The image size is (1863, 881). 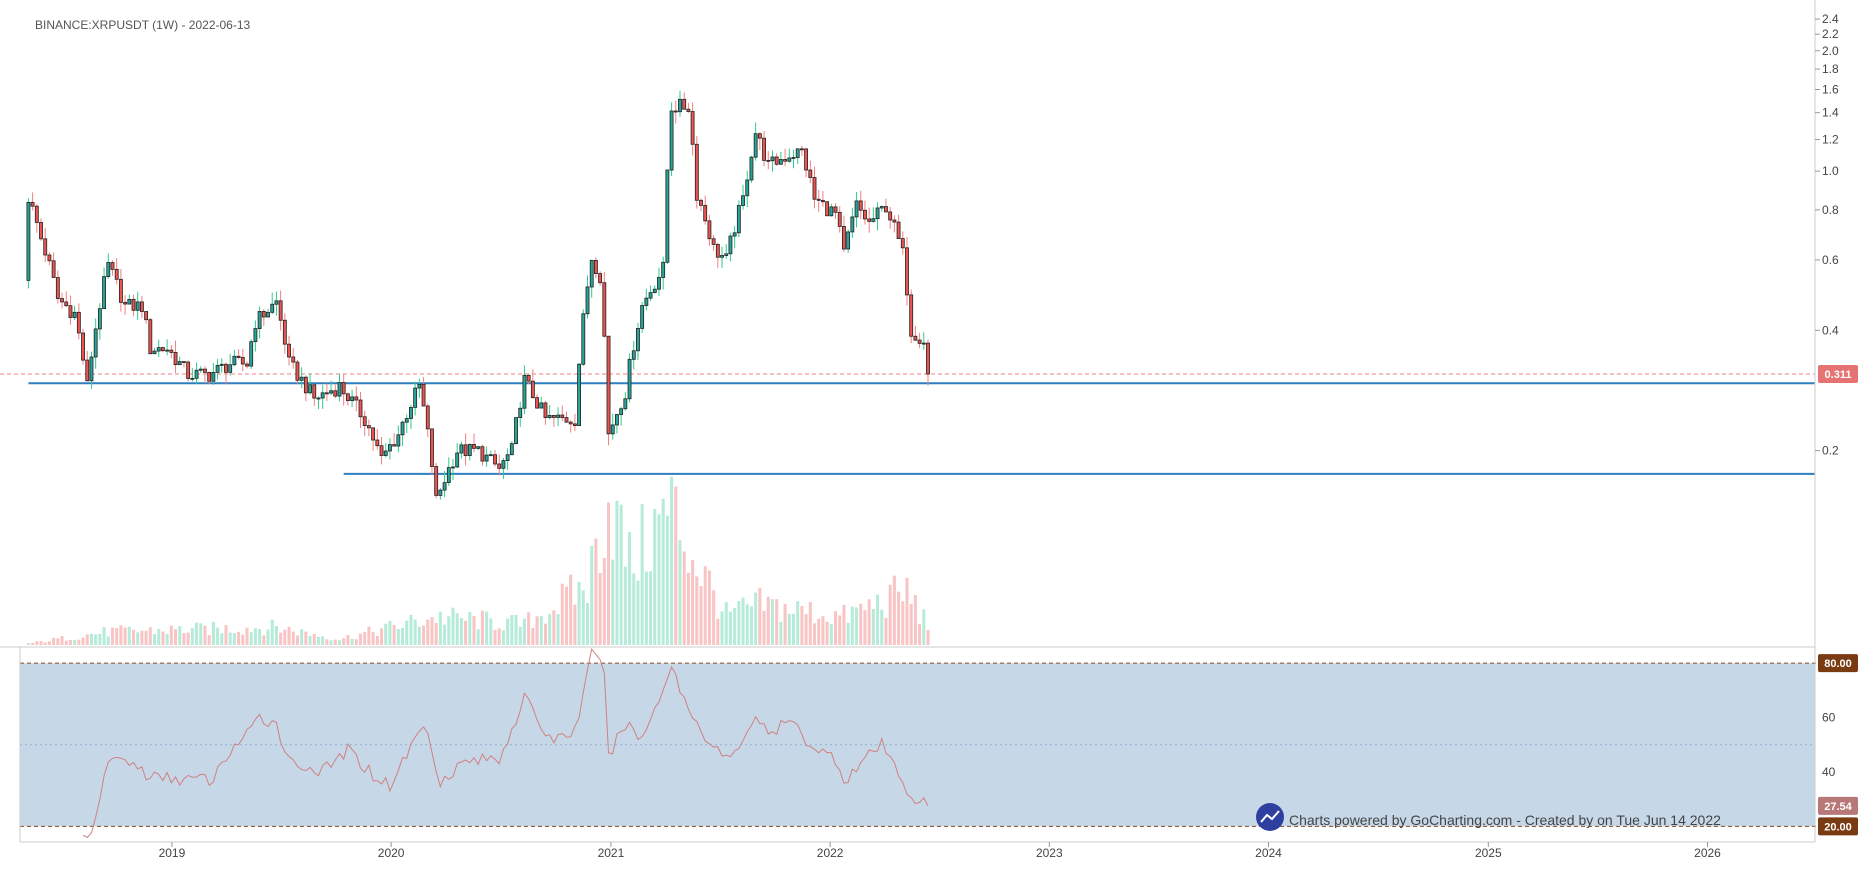 What do you see at coordinates (1827, 235) in the screenshot?
I see `price-axis-ticks: 0.2 0.4 0.6 0.8 1.0 1.2 1.4 1.6 1.8 2.0 2.22.4` at bounding box center [1827, 235].